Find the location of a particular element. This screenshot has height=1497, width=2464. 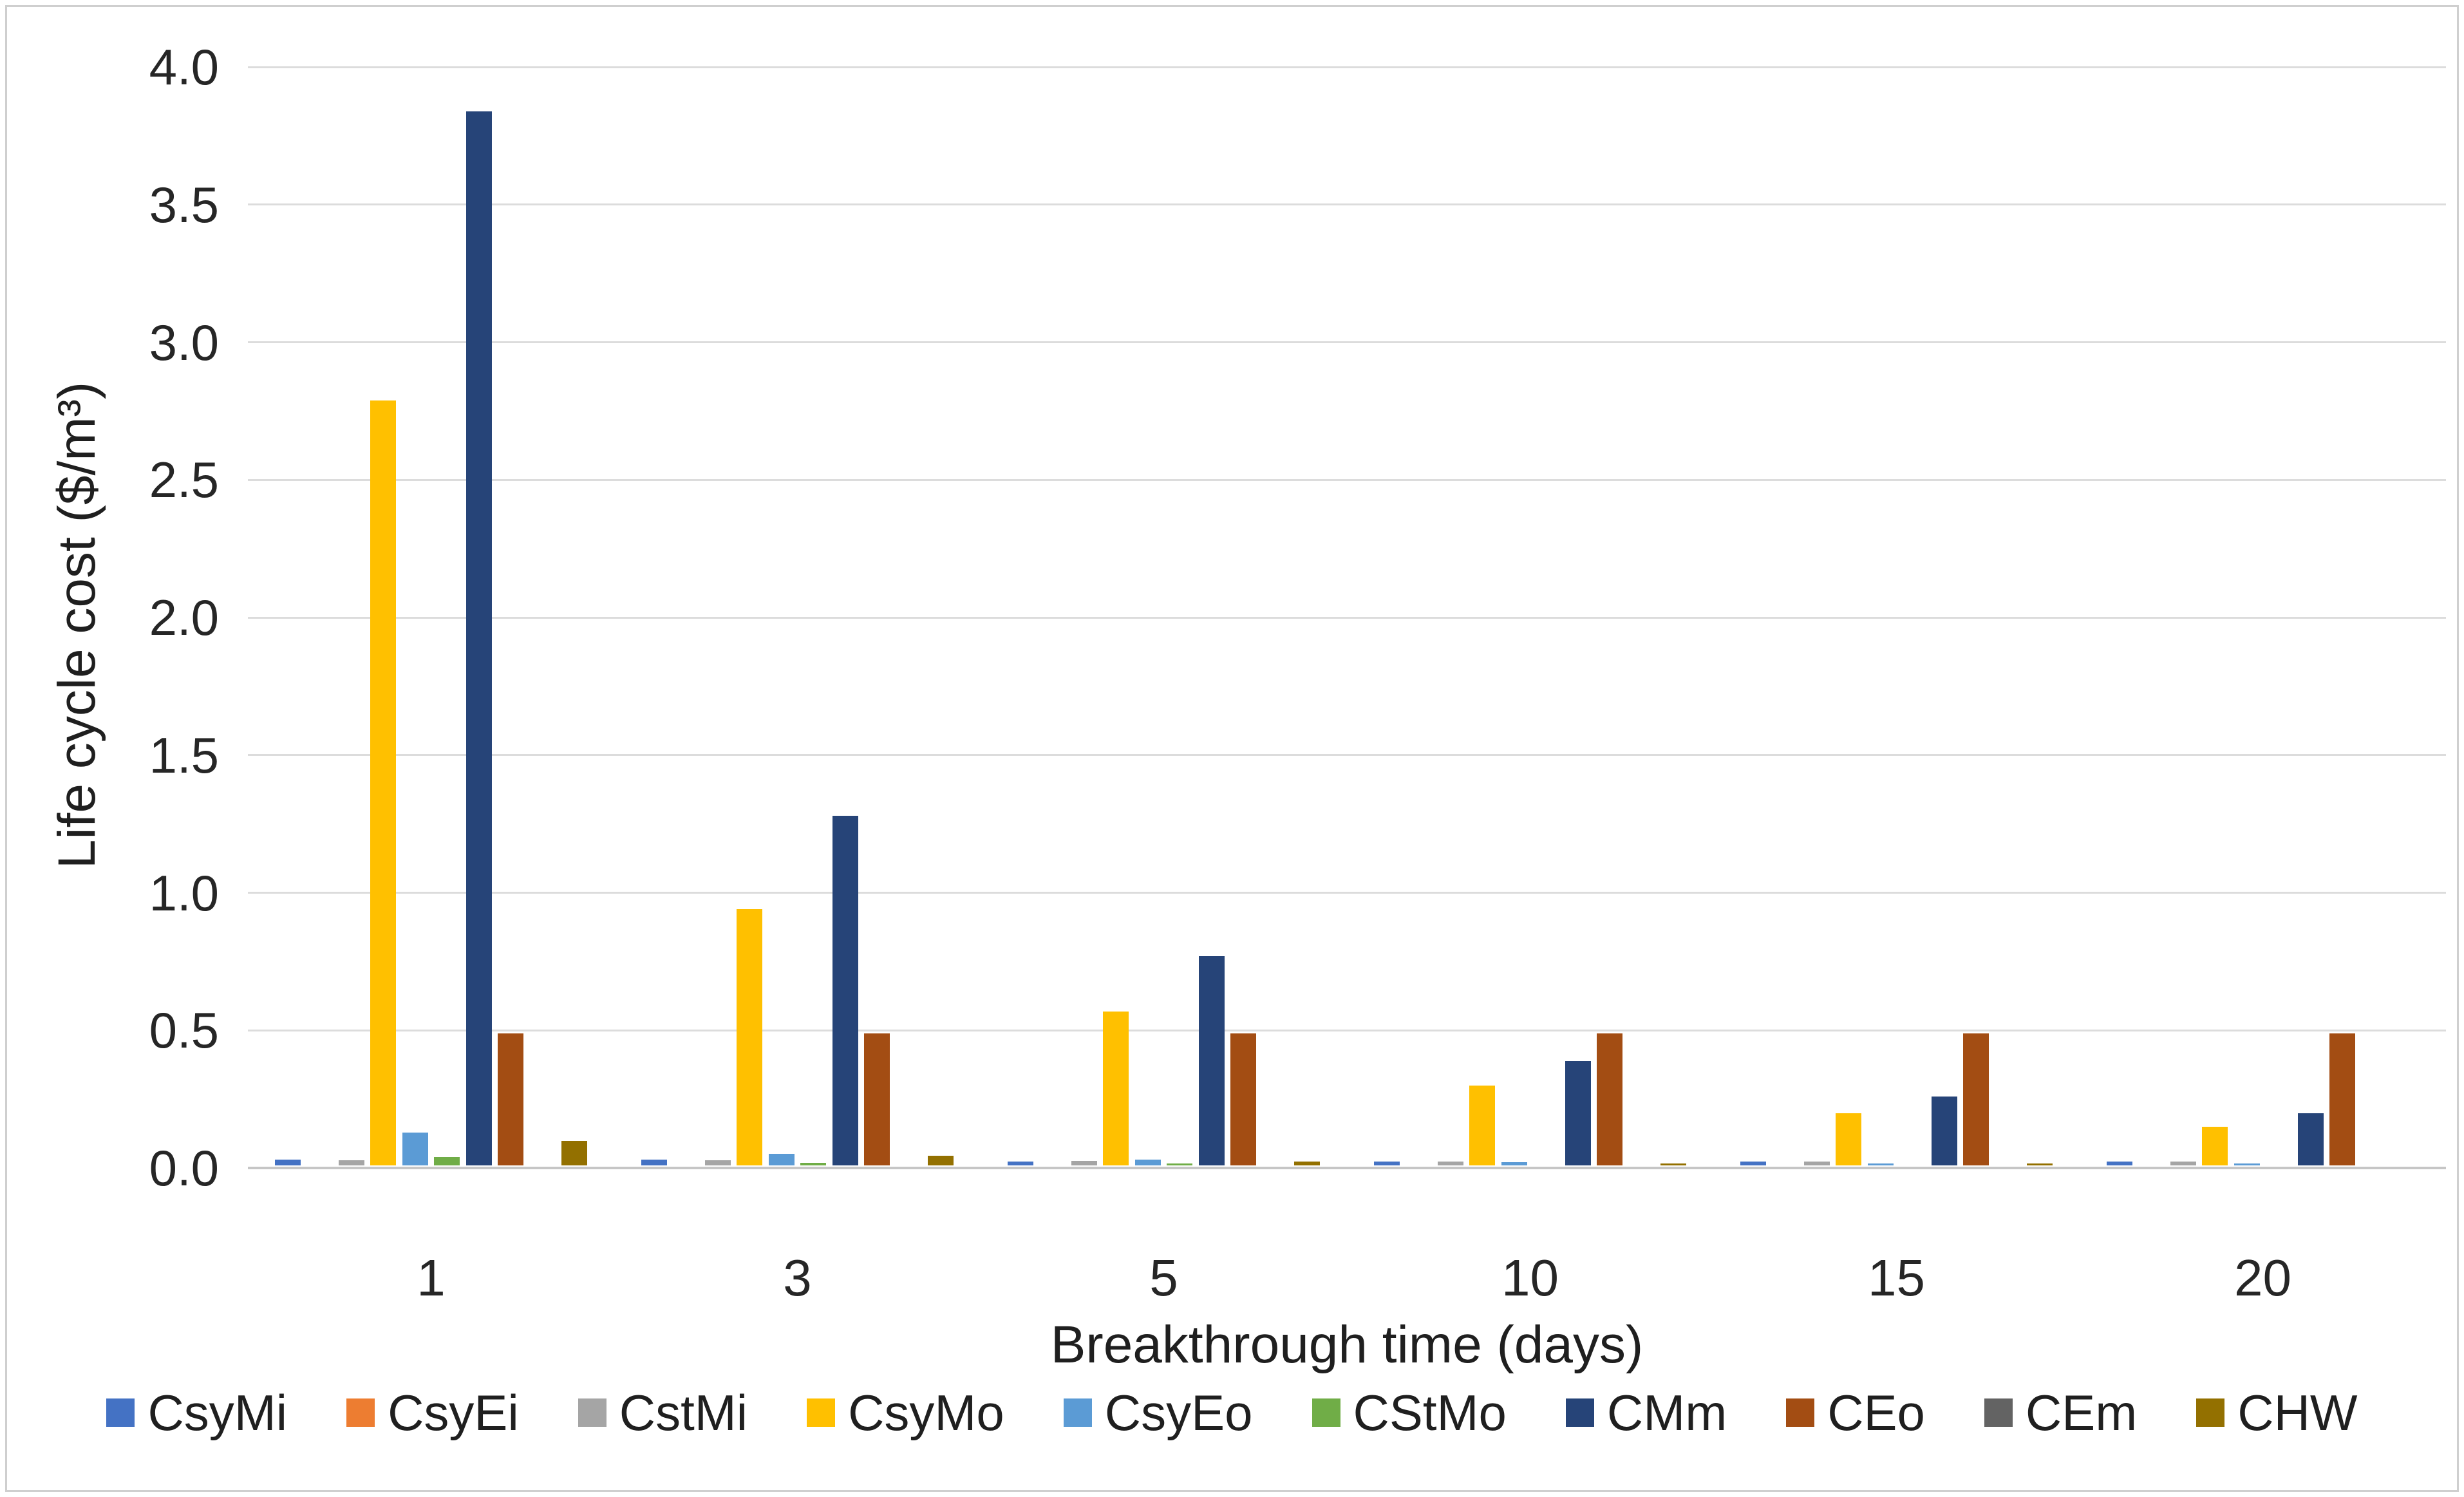

x-axis-tick-label: 10 is located at coordinates (1530, 1278).